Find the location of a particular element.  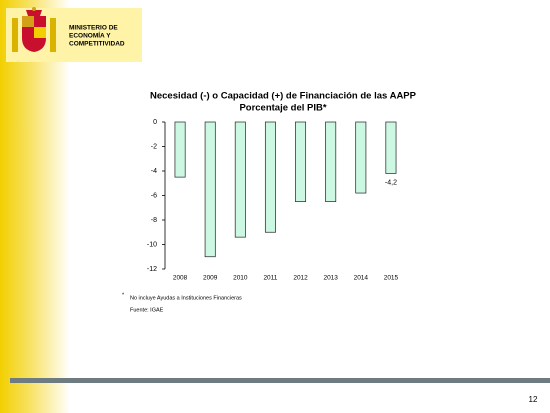

x-tick-label: 2015 is located at coordinates (391, 278).